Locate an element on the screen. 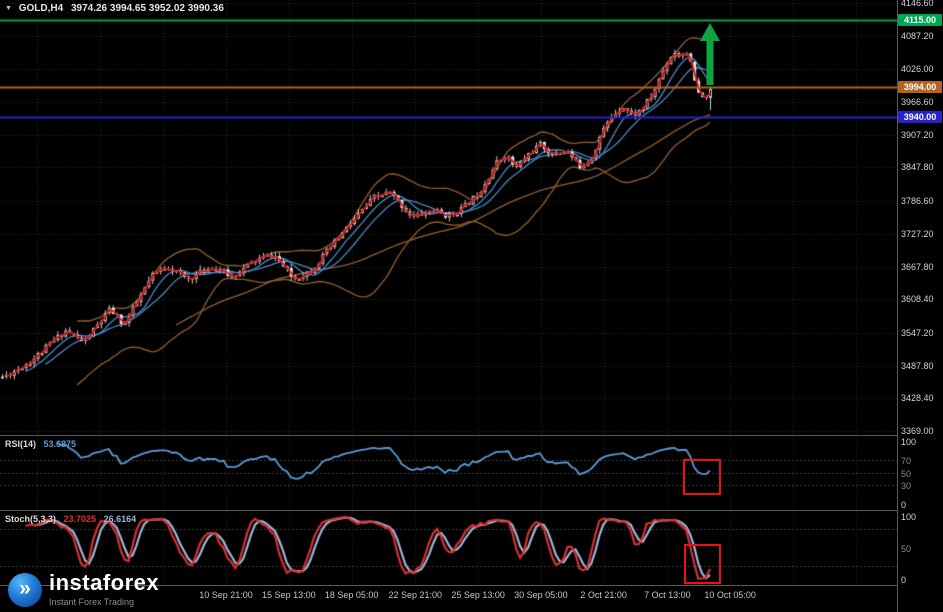  ohlc-values: 3974.26 3994.65 3952.02 3990.36 is located at coordinates (147, 8).